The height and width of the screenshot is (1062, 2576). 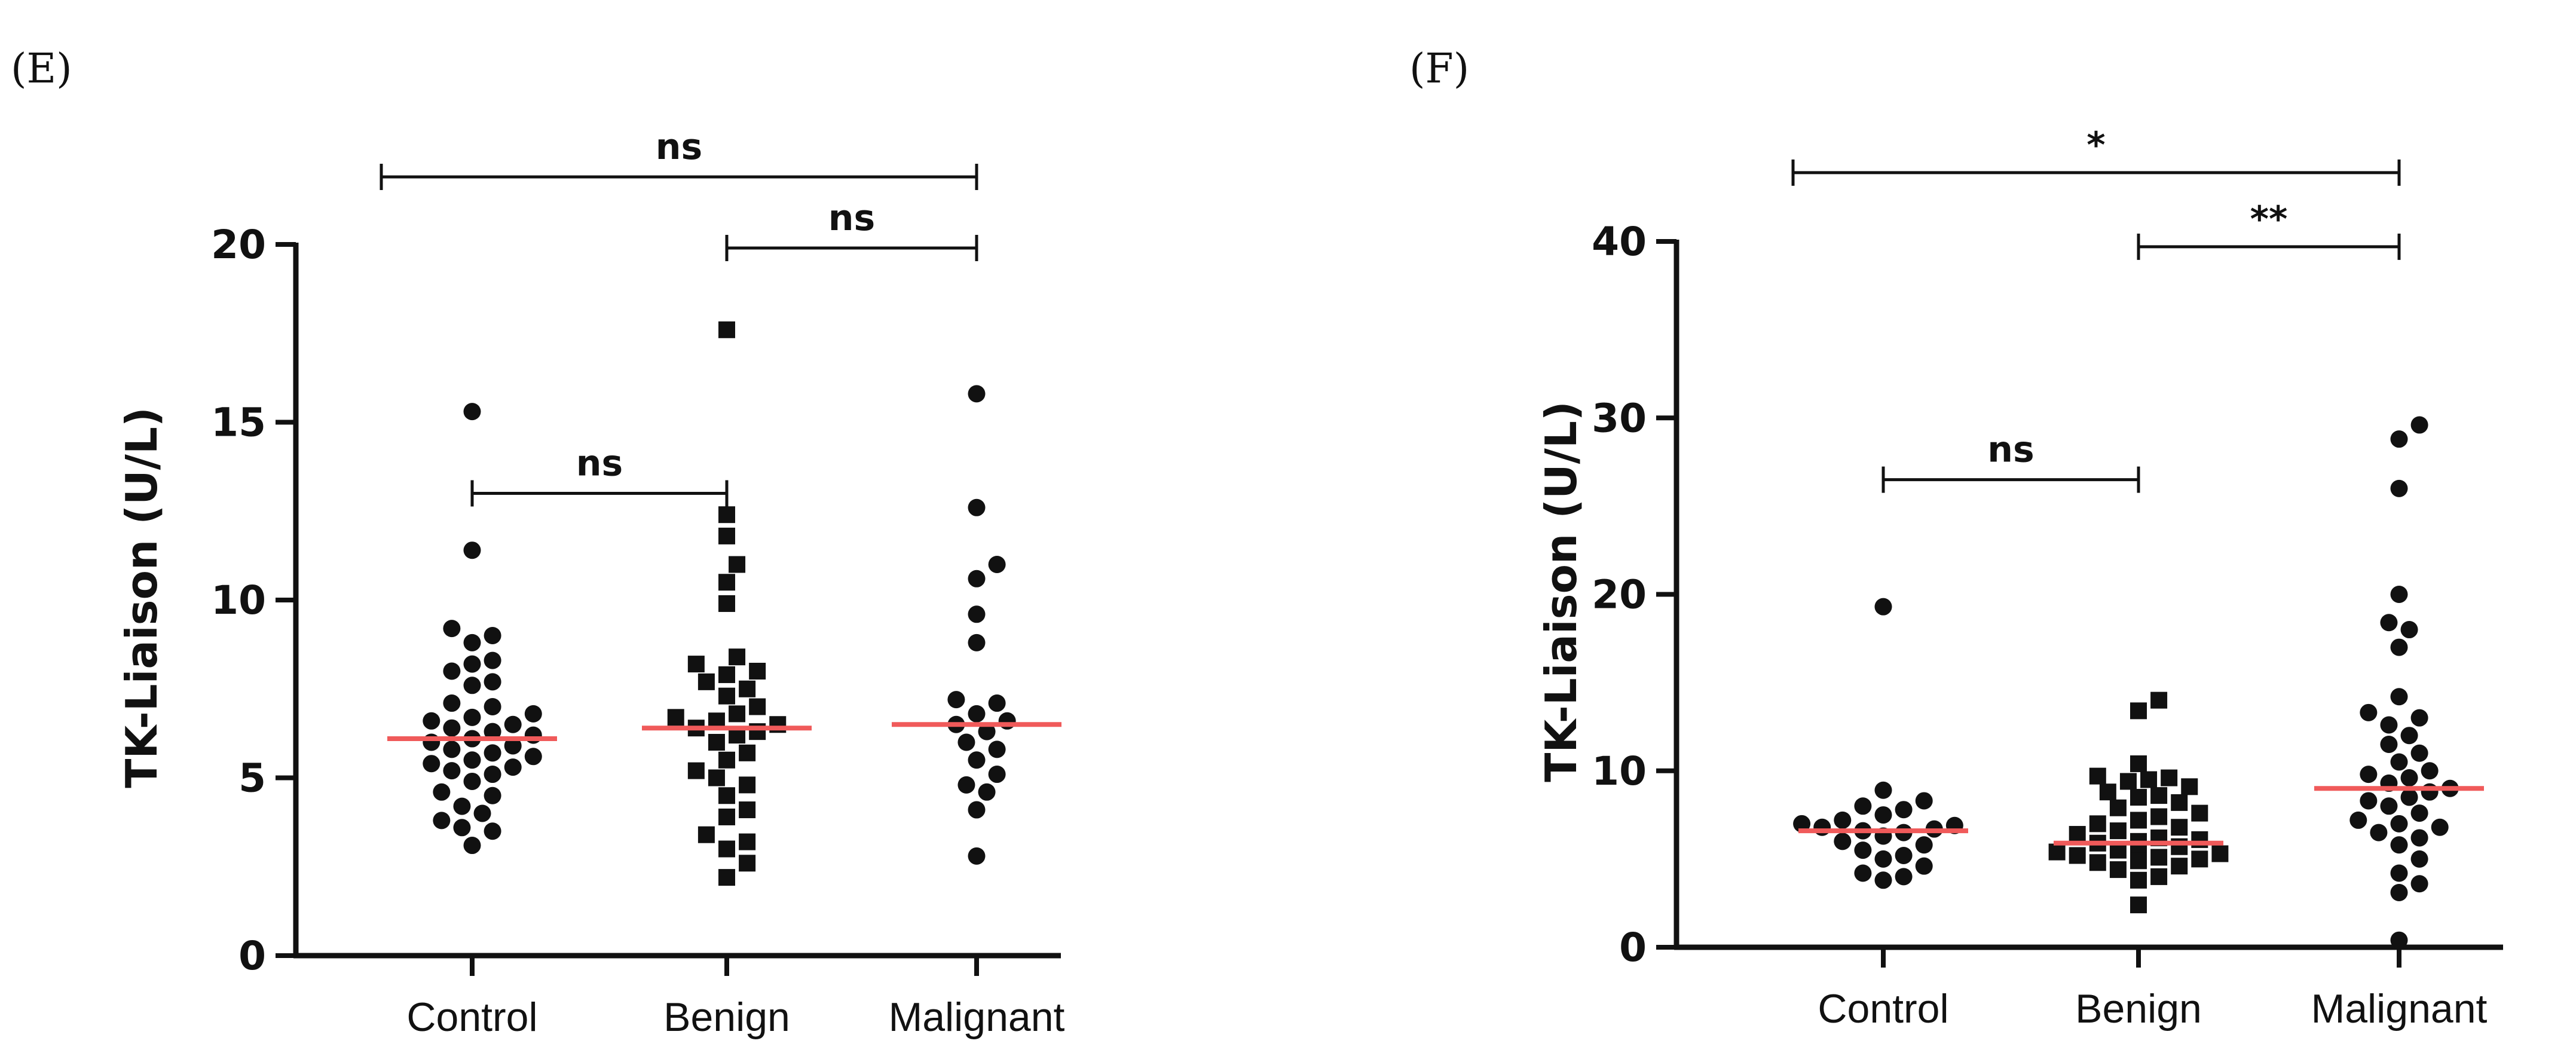 What do you see at coordinates (1619, 418) in the screenshot?
I see `panel-f-y-tick-label: 30` at bounding box center [1619, 418].